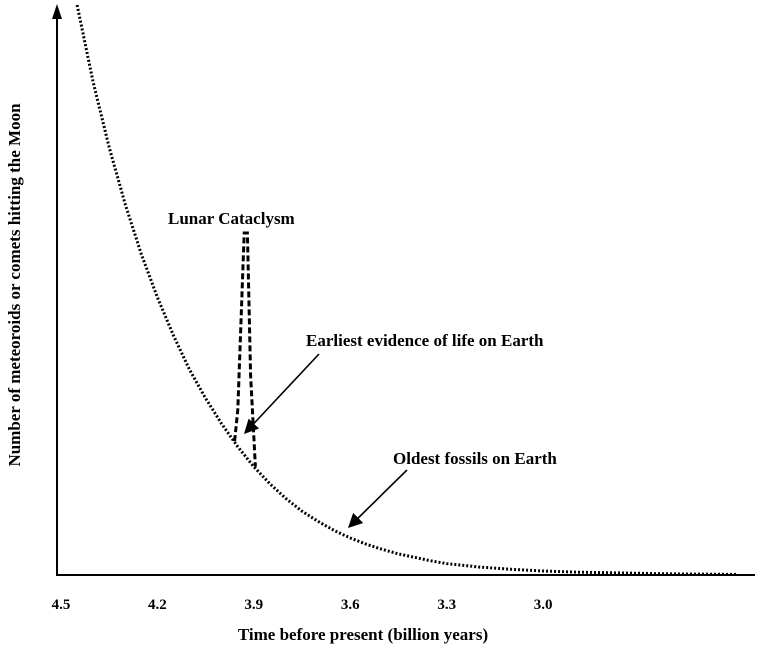 This screenshot has height=650, width=759. What do you see at coordinates (446, 605) in the screenshot?
I see `x-tick-label: 3.3` at bounding box center [446, 605].